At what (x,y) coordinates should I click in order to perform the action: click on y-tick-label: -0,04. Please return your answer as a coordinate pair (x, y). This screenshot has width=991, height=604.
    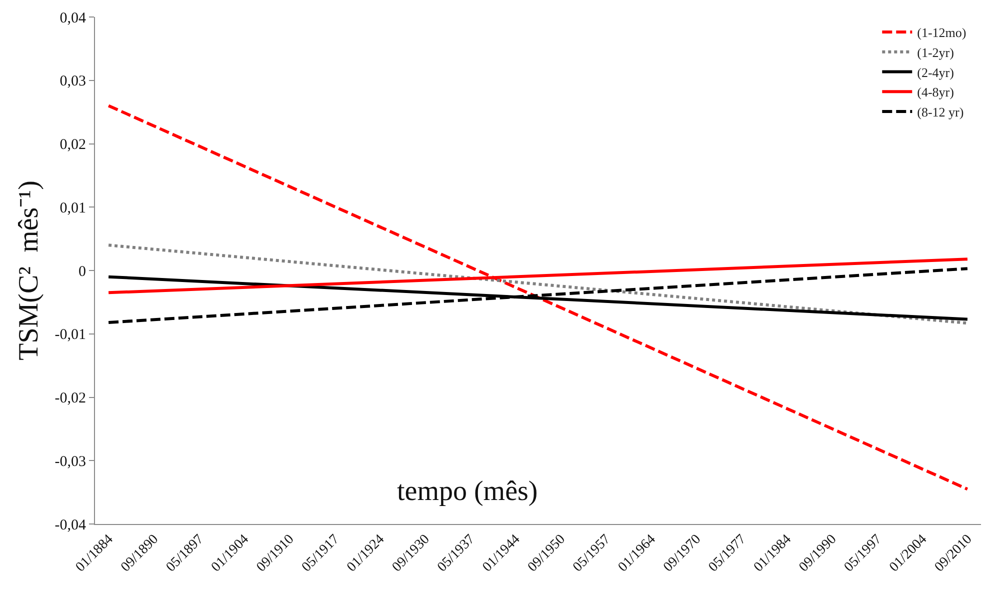
    Looking at the image, I should click on (70, 525).